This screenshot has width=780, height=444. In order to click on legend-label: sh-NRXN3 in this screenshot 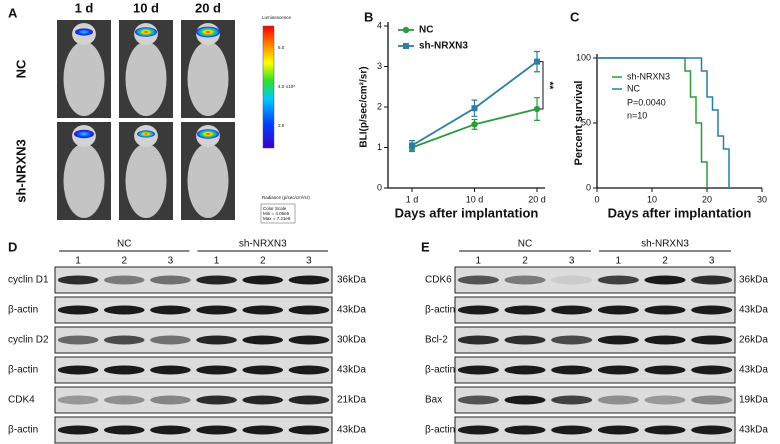, I will do `click(648, 76)`.